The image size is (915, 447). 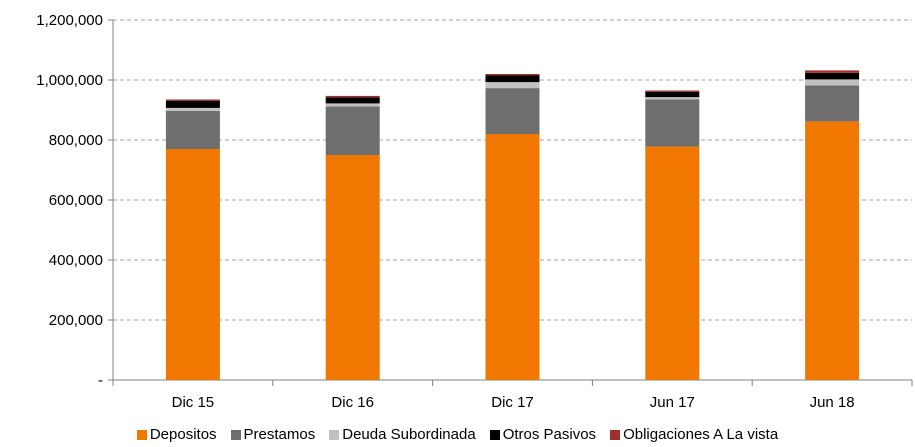 I want to click on legend-item: Otros Pasivos, so click(x=543, y=434).